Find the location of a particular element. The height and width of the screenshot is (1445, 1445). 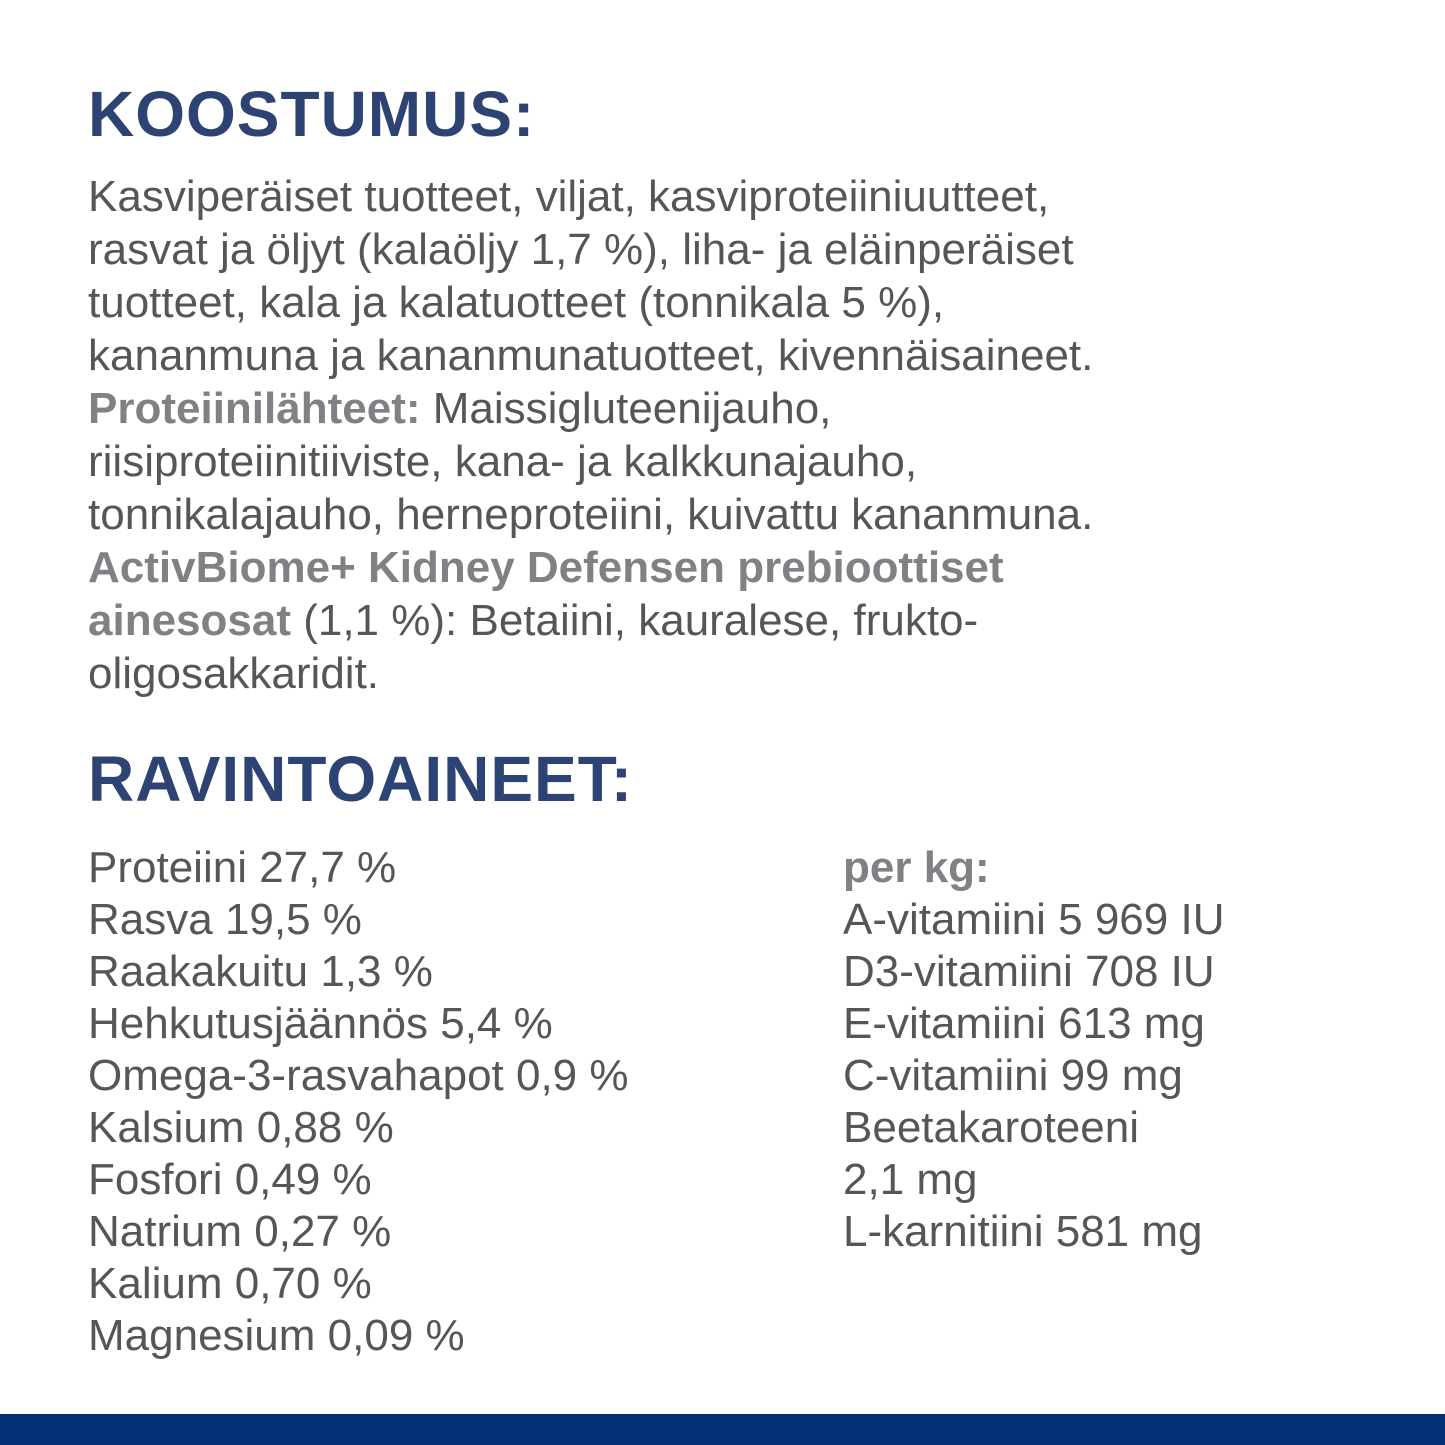

ingredient-text: (1,1 %): Betaiini, kauralese, frukto- is located at coordinates (634, 620).